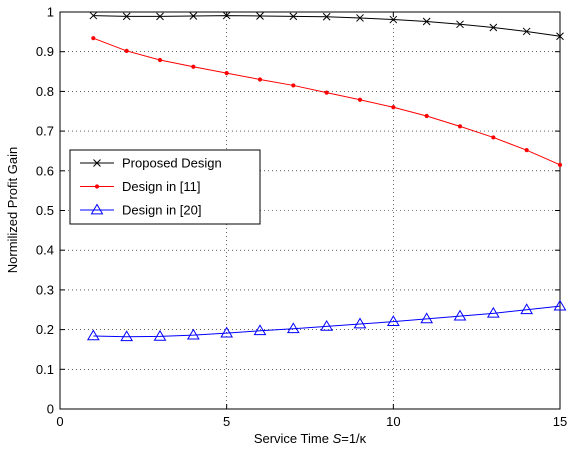  I want to click on y-tick-label: 0.2, so click(45, 329).